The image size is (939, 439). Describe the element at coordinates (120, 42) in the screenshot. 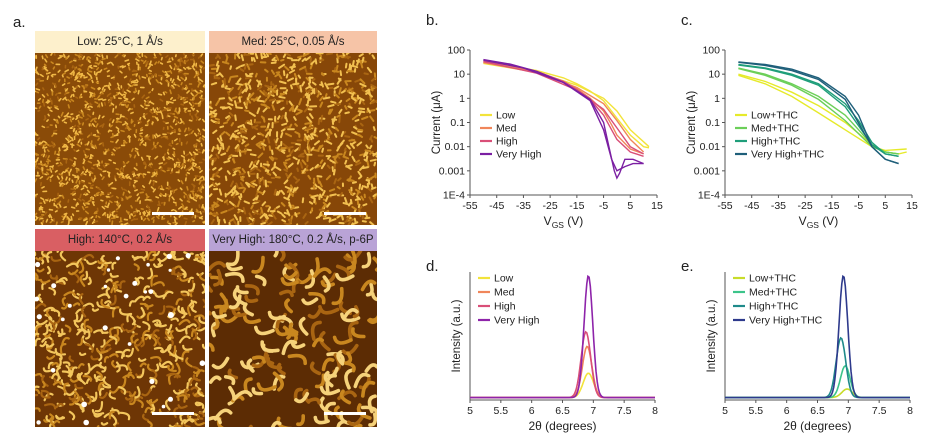

I see `afm-label-low: Low: 25°C, 1 Å/s` at that location.